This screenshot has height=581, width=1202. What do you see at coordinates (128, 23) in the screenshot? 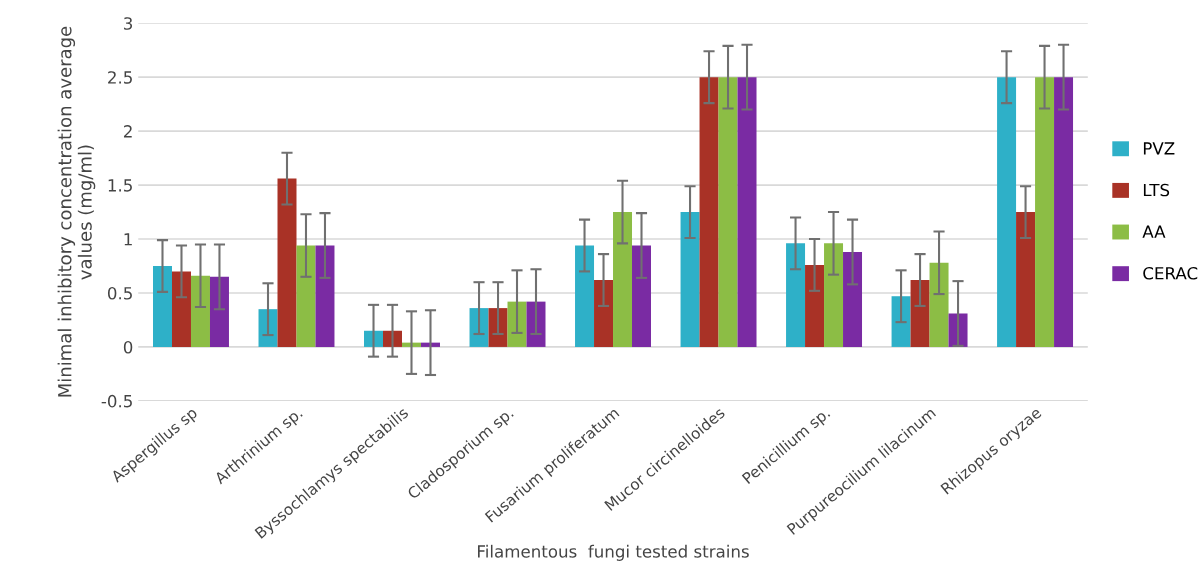
I see `y-tick-label: 3` at bounding box center [128, 23].